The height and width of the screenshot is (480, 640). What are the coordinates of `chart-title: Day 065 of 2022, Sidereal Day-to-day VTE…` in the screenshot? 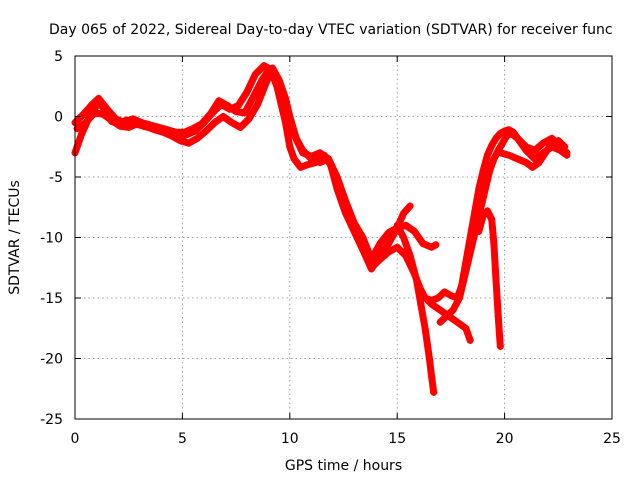 It's located at (331, 30).